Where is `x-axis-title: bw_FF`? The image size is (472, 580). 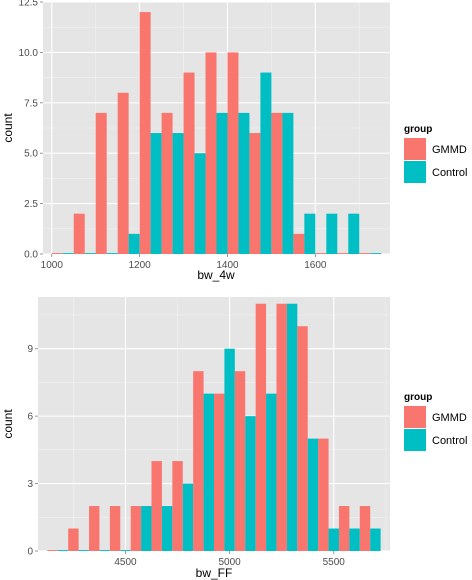
x-axis-title: bw_FF is located at coordinates (214, 573).